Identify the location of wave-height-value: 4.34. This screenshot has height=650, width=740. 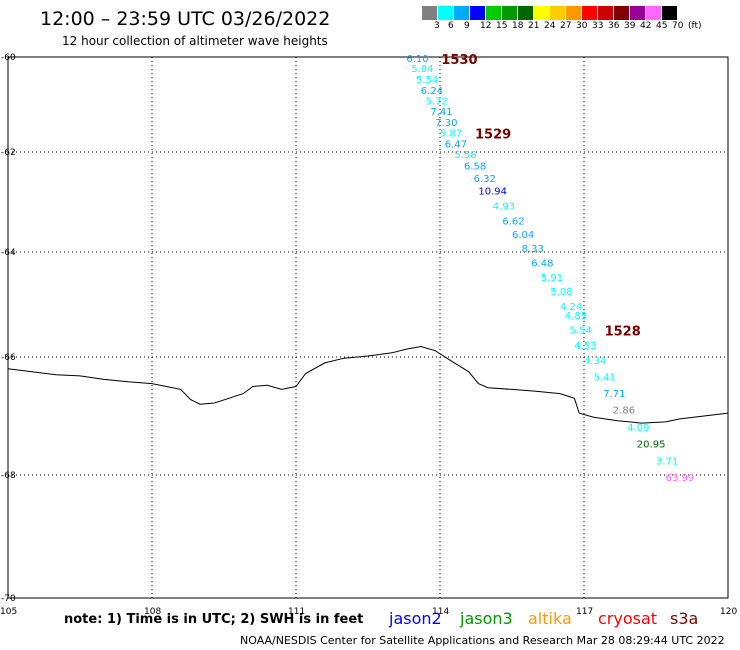
(595, 361).